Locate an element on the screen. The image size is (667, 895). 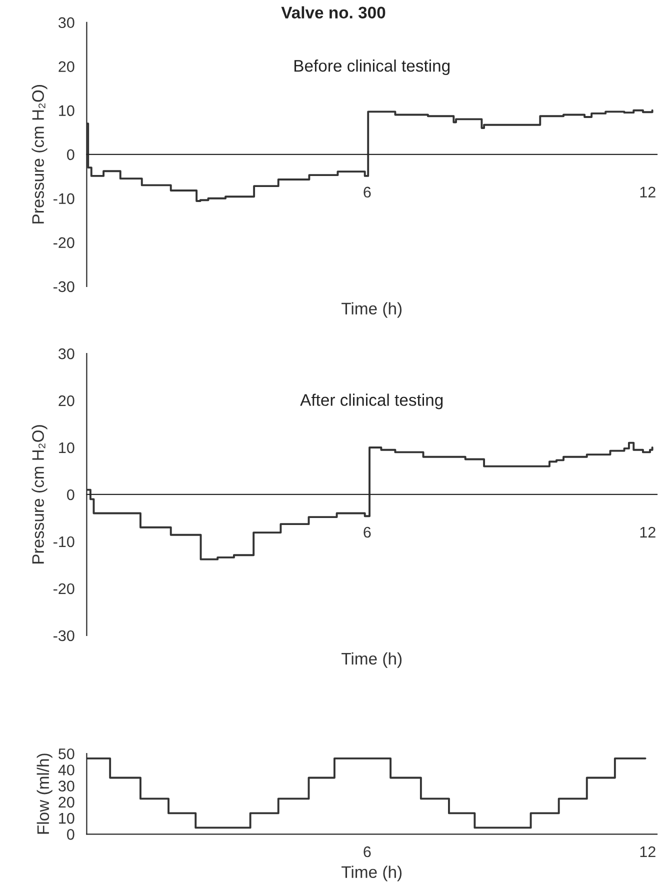
chart-title: Valve no. 300 is located at coordinates (333, 12).